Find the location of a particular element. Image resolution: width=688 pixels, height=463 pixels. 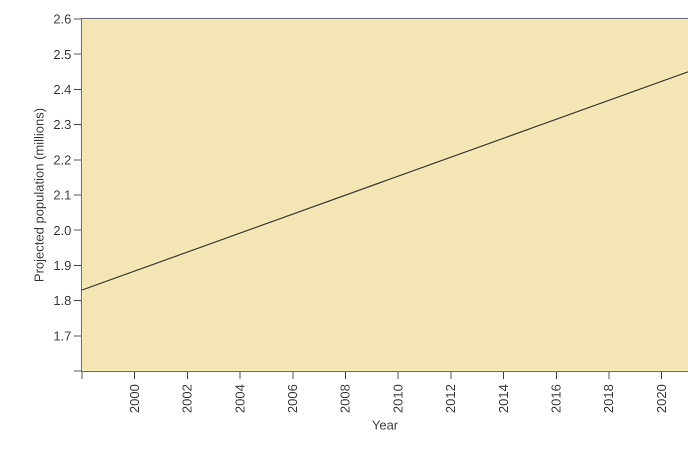

x-tick-label: 2006 is located at coordinates (292, 399).